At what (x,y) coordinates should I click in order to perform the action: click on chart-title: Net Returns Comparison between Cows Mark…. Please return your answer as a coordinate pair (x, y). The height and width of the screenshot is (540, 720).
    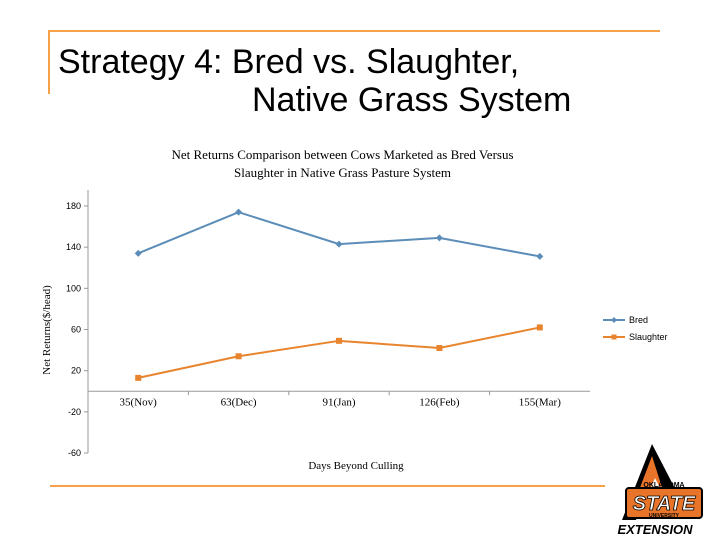
    Looking at the image, I should click on (342, 164).